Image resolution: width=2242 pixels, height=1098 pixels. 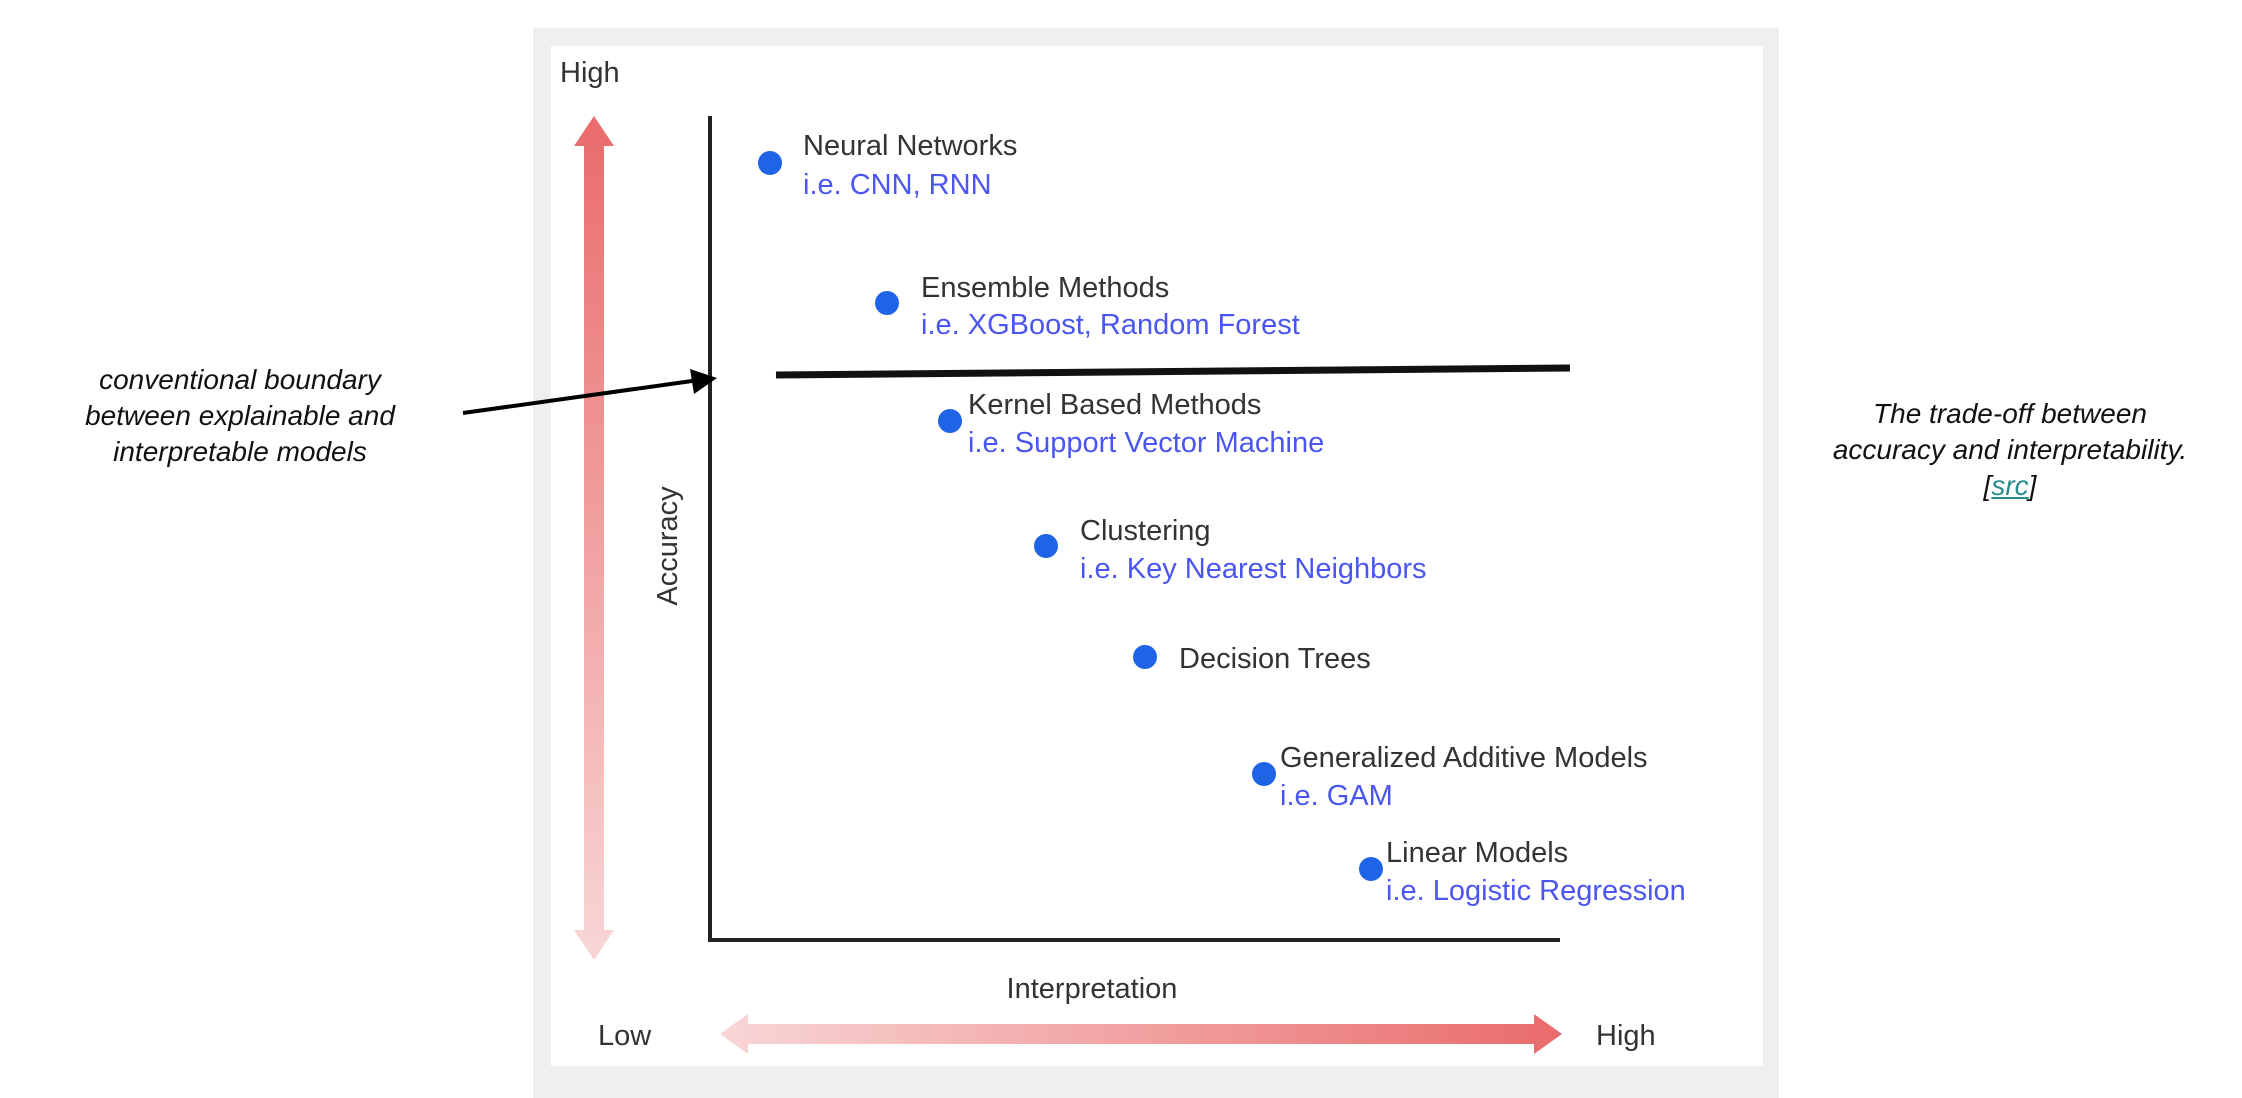 I want to click on point-decision-trees, so click(x=1145, y=657).